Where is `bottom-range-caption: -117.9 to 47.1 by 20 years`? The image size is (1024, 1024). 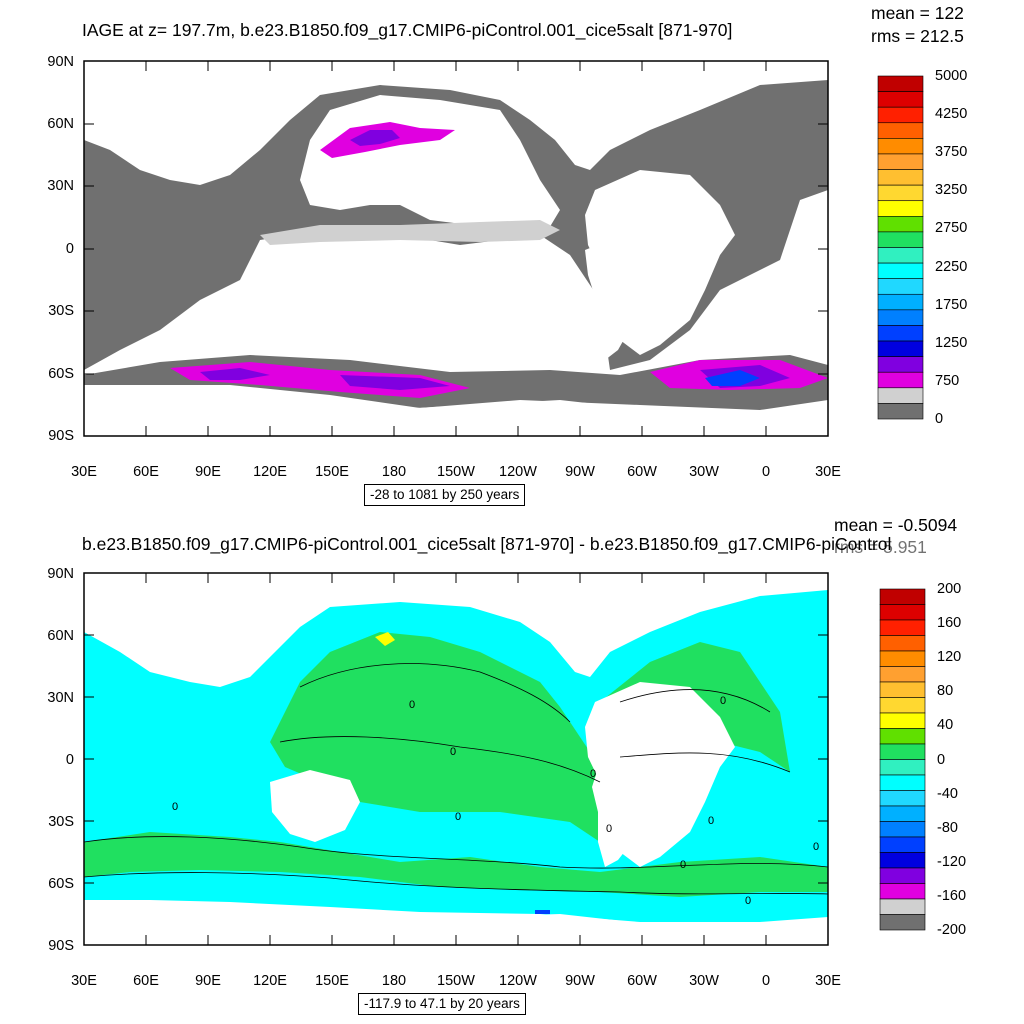
bottom-range-caption: -117.9 to 47.1 by 20 years is located at coordinates (442, 1004).